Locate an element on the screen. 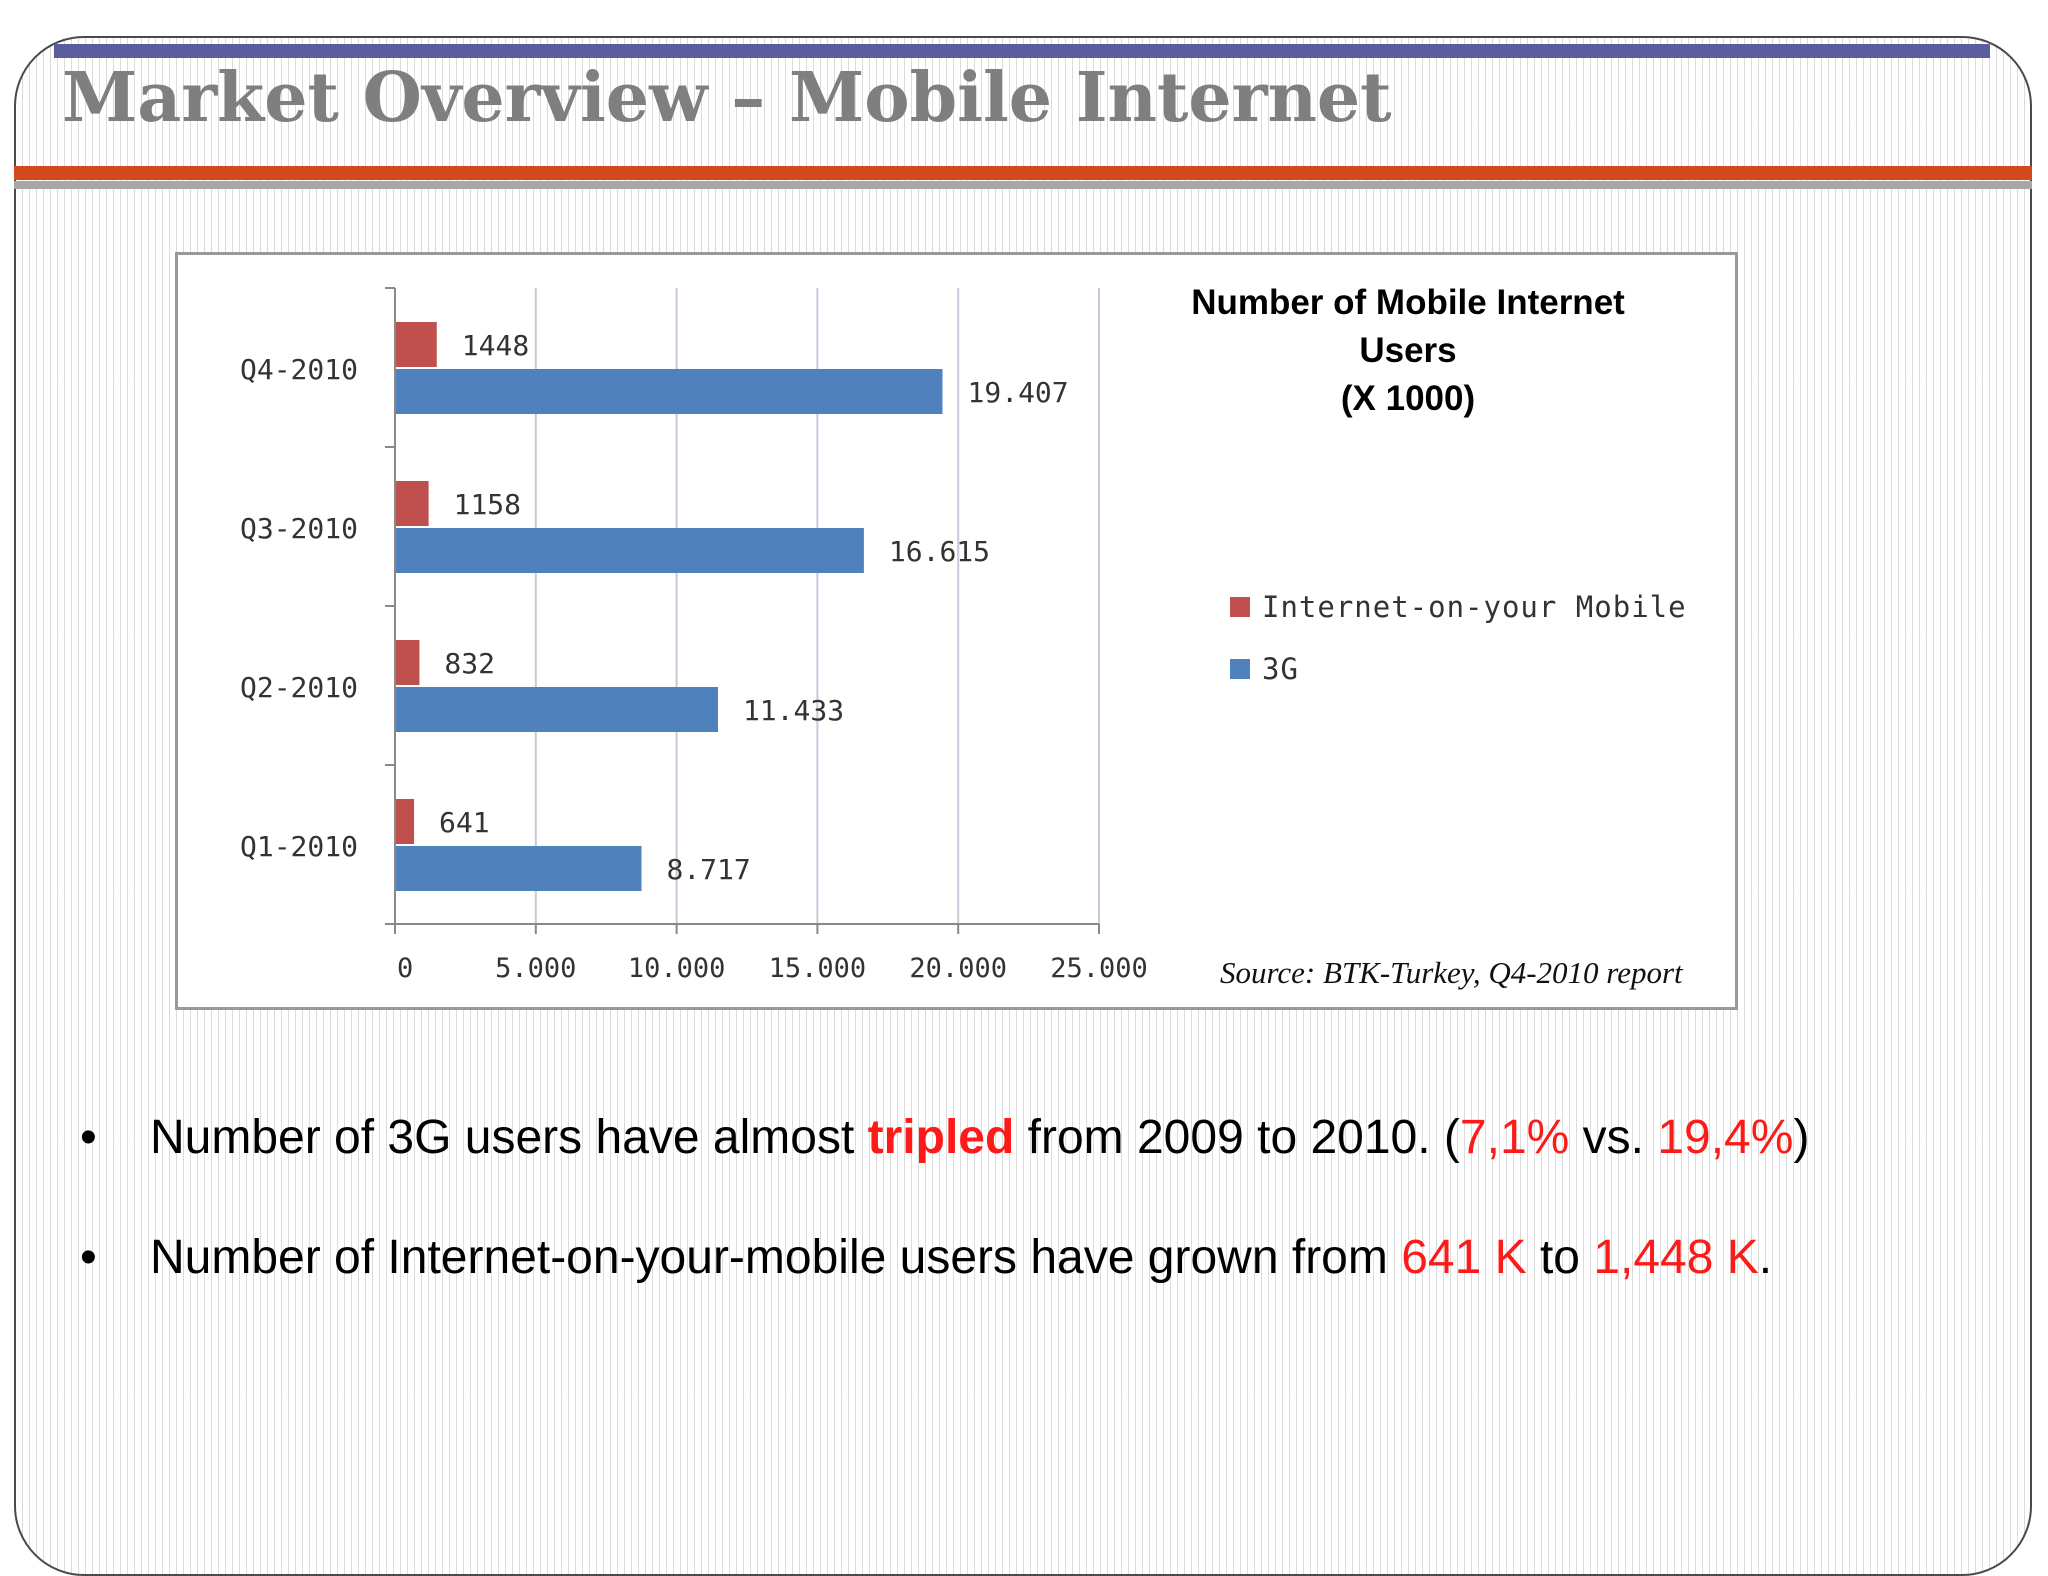 This screenshot has width=2048, height=1576. value-2010: 19,4% is located at coordinates (1725, 1137).